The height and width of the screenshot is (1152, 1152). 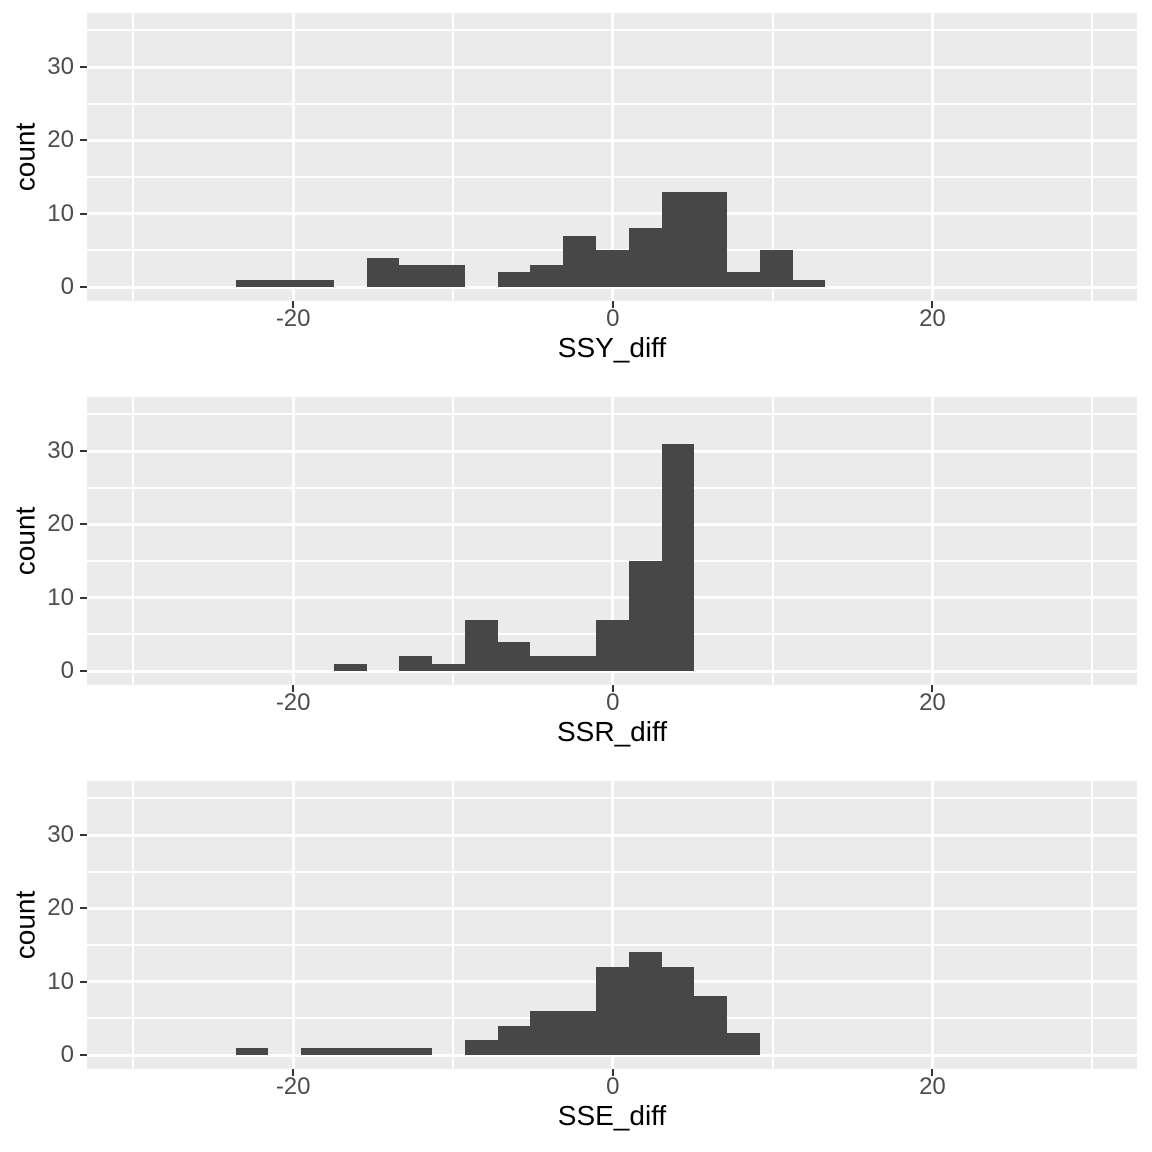 What do you see at coordinates (612, 731) in the screenshot?
I see `x-axis-title: SSR_diff` at bounding box center [612, 731].